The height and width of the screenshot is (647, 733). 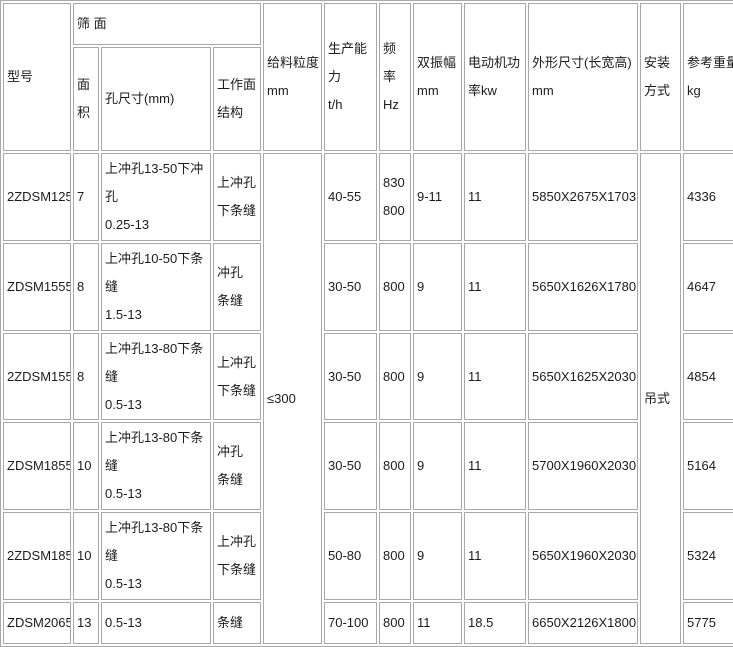 I want to click on cell-dimensions: 5650X1960X2030, so click(x=583, y=556).